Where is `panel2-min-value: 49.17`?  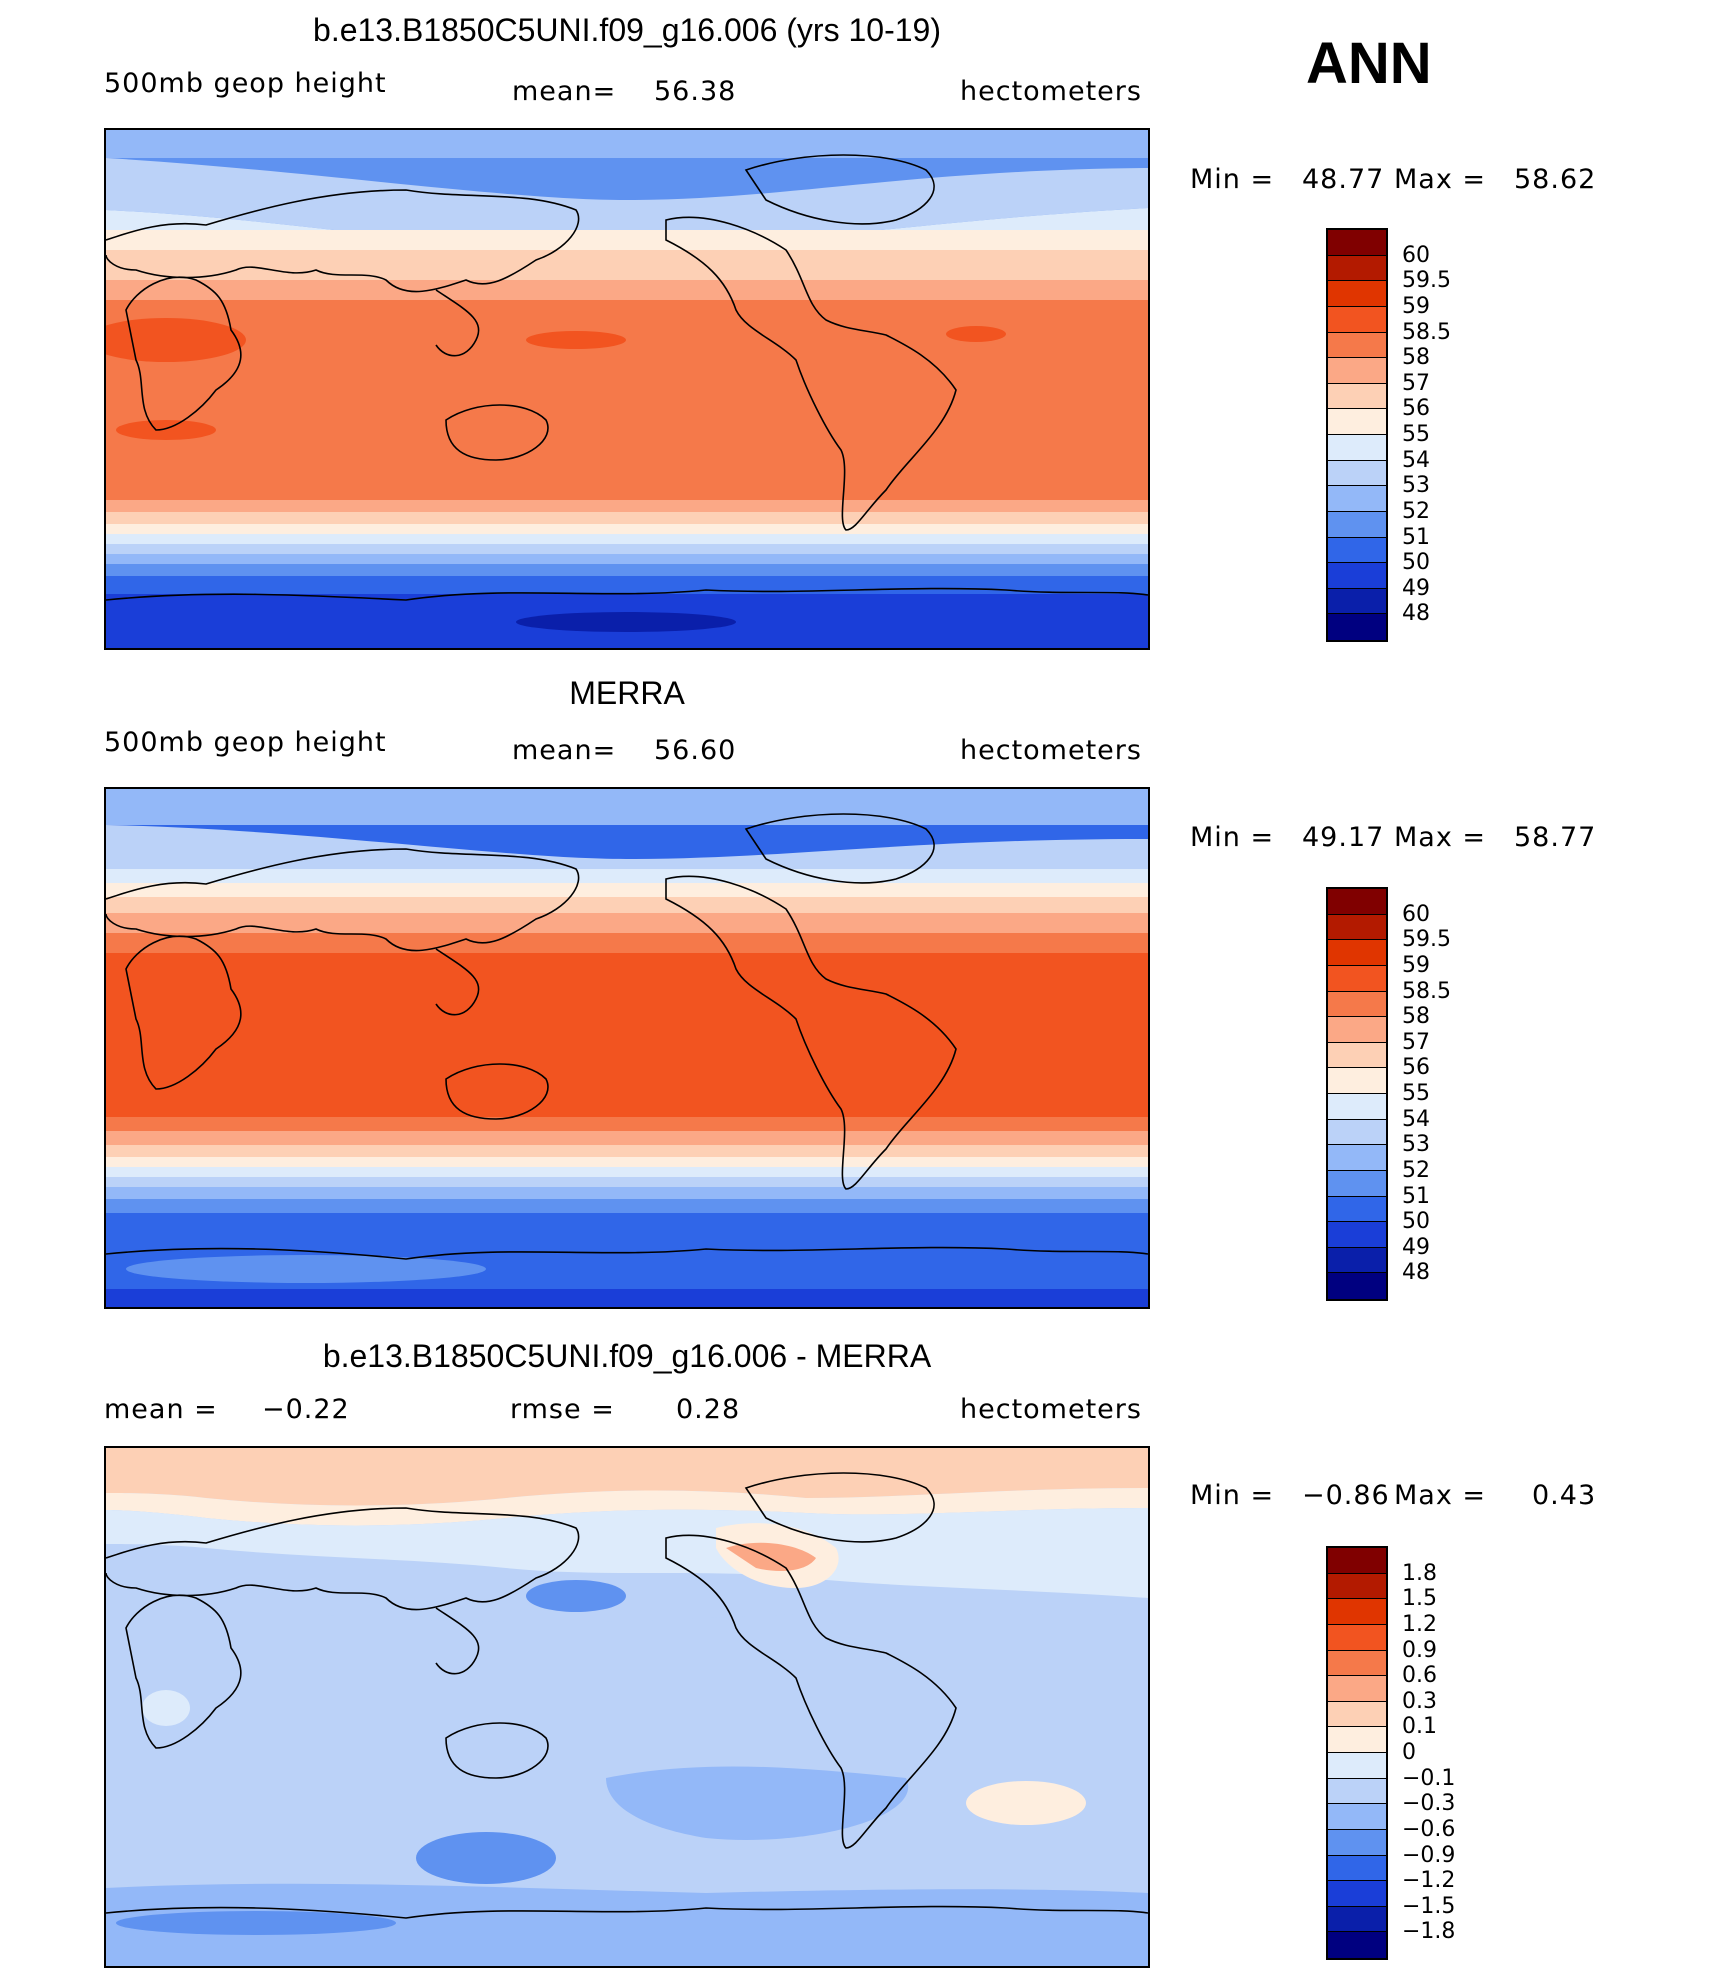 panel2-min-value: 49.17 is located at coordinates (1343, 837).